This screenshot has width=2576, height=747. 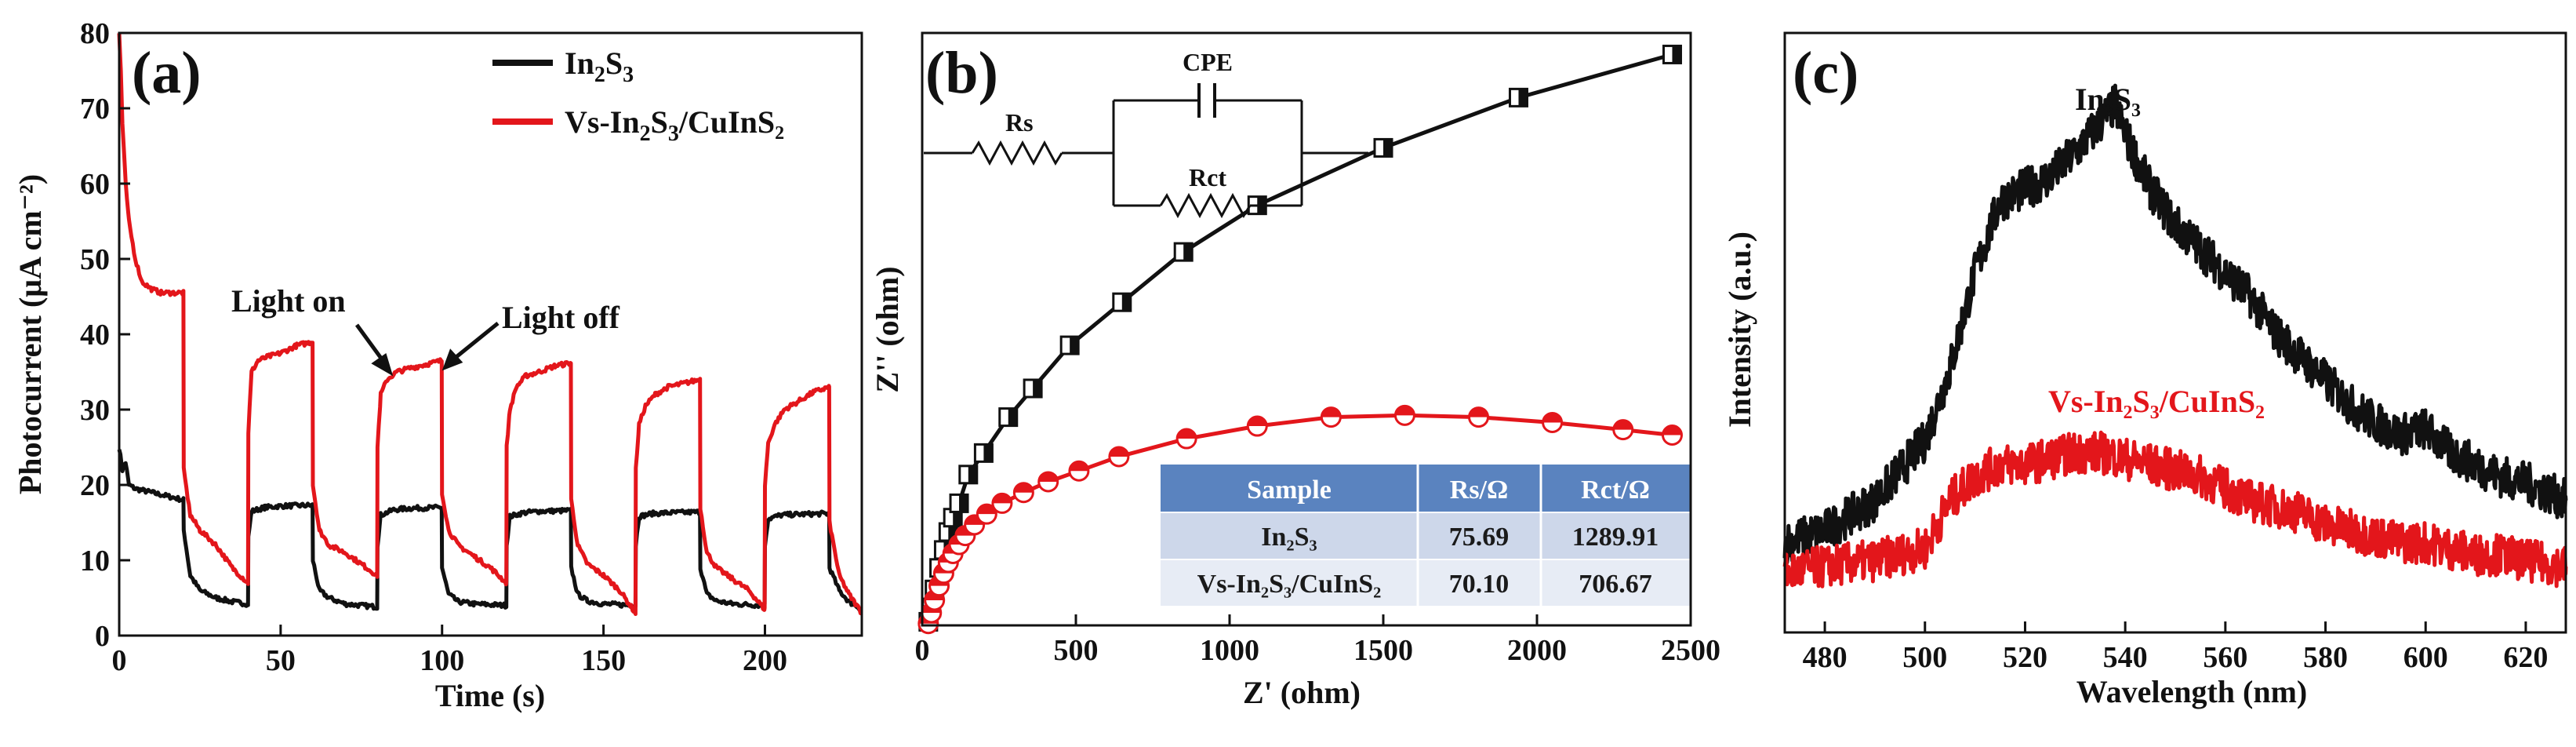 I want to click on panel-a-ytick-label: 70, so click(x=95, y=110).